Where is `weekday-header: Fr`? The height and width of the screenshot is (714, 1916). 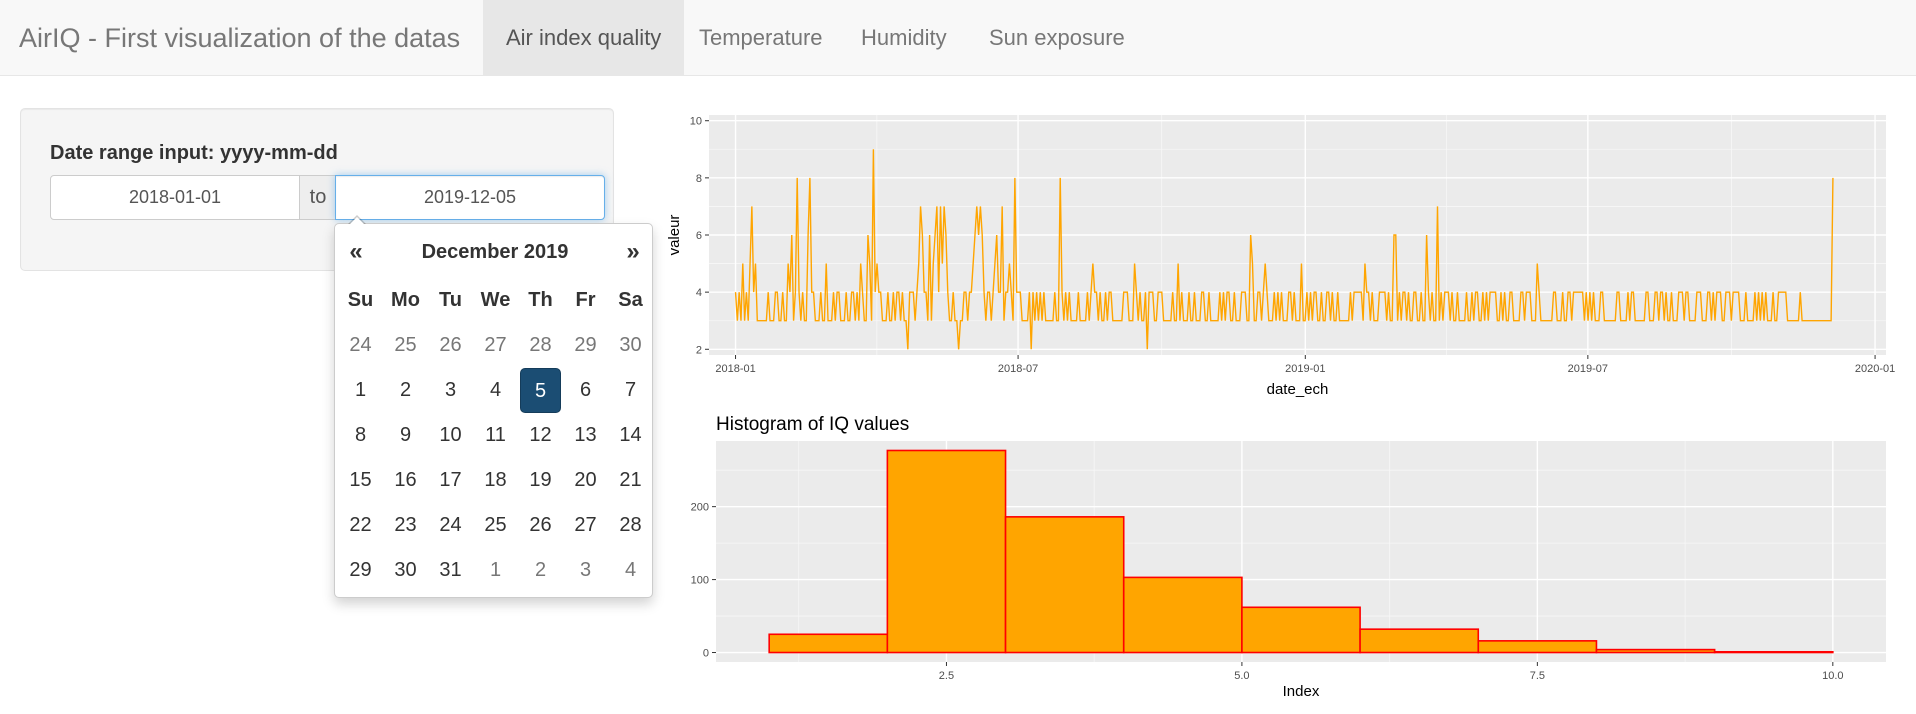 weekday-header: Fr is located at coordinates (585, 300).